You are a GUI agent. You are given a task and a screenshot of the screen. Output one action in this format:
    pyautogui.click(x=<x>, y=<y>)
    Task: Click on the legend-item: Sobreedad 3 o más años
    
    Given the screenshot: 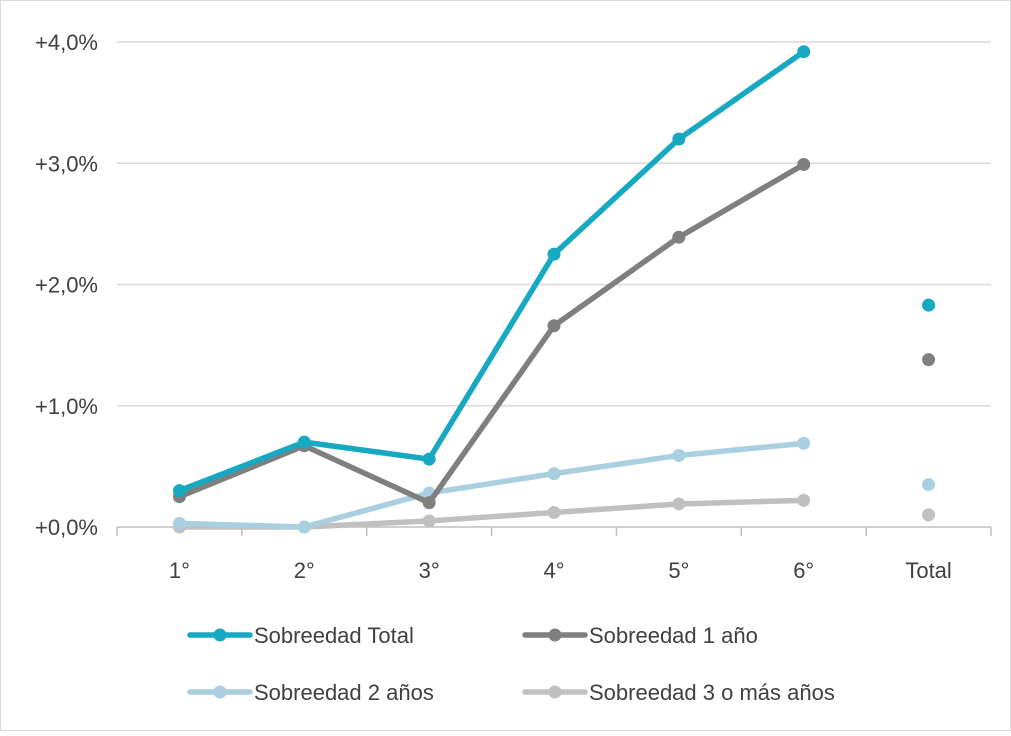 What is the action you would take?
    pyautogui.click(x=678, y=692)
    